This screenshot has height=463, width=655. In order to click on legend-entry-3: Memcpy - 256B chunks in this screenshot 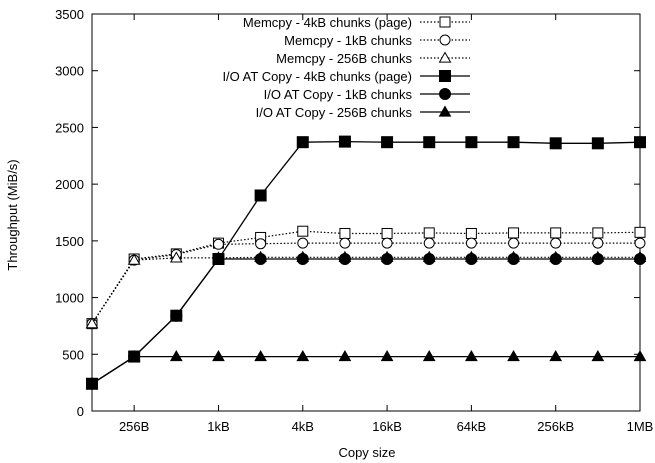, I will do `click(373, 58)`.